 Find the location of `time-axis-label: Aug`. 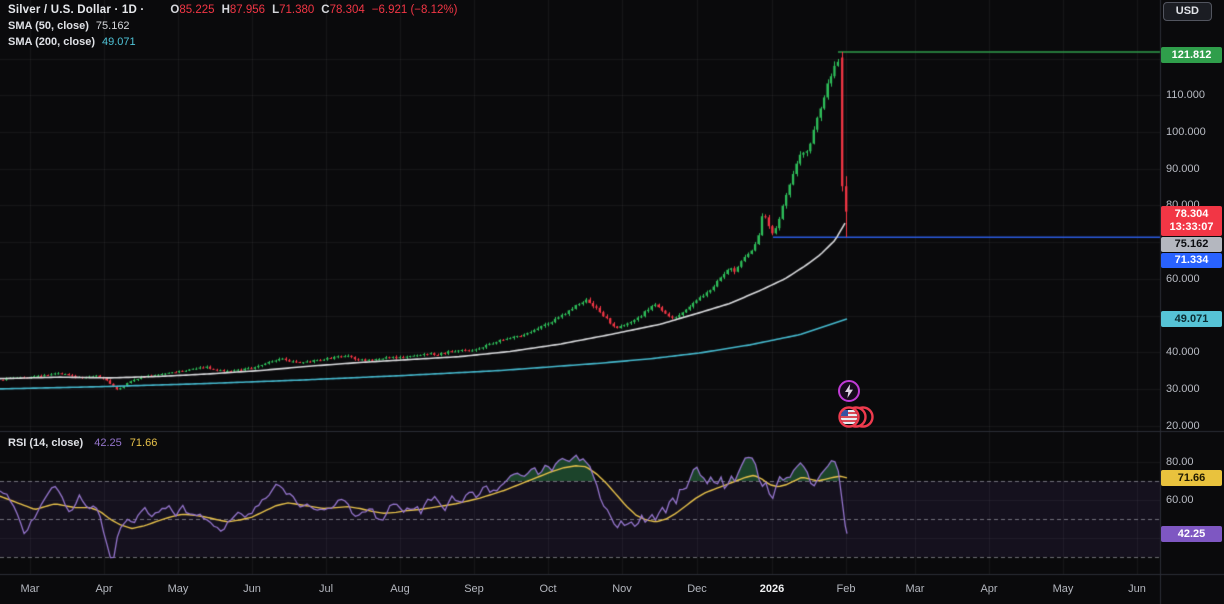

time-axis-label: Aug is located at coordinates (400, 589).